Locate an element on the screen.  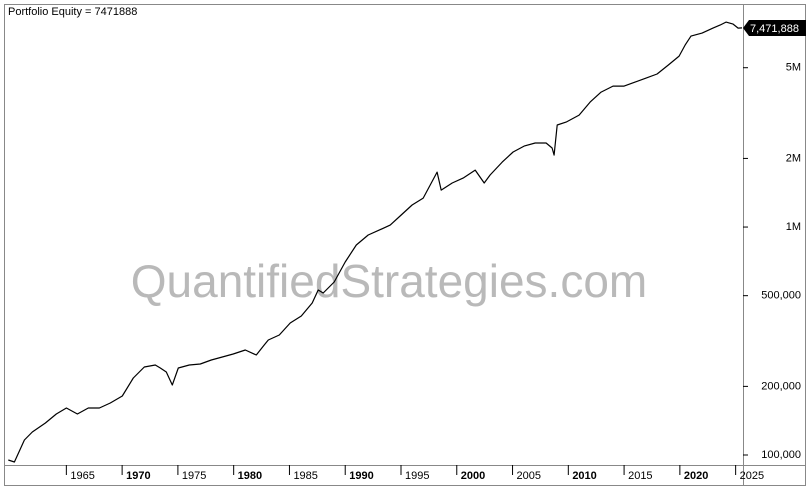
x-tick-label: 1970 is located at coordinates (138, 476).